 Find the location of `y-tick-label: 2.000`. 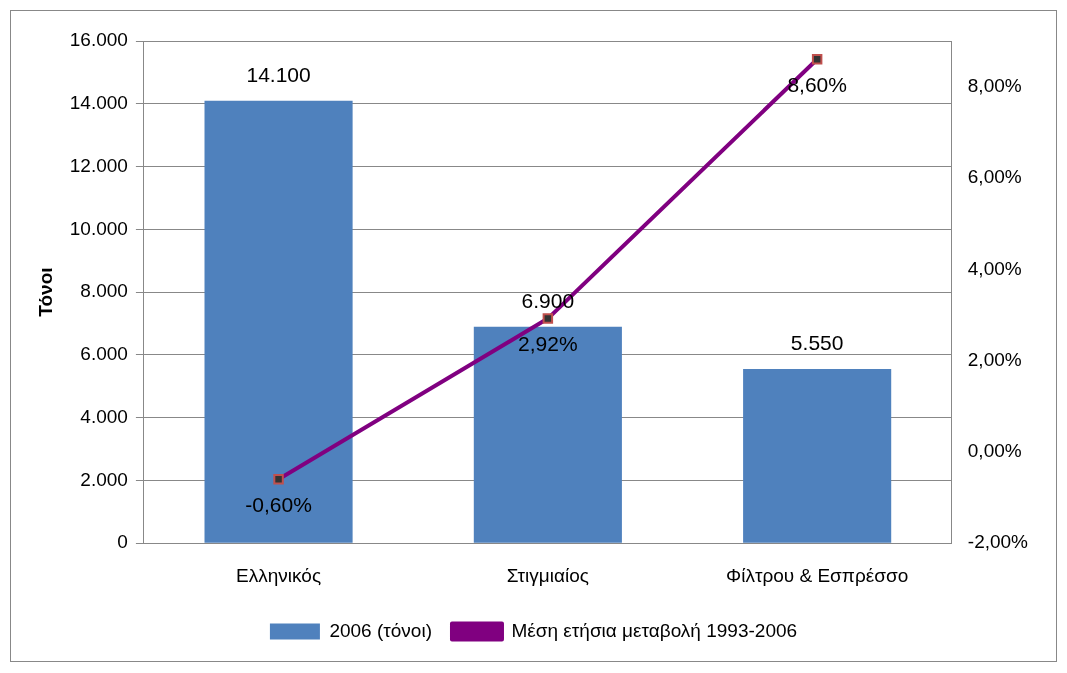

y-tick-label: 2.000 is located at coordinates (104, 479).